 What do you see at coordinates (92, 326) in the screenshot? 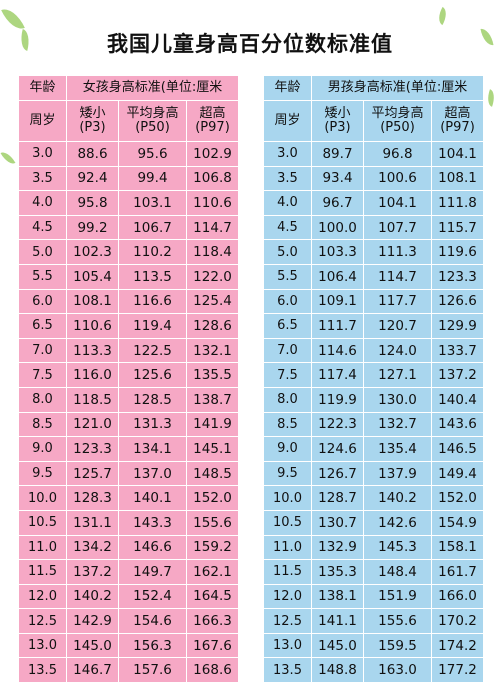
I see `short-height-cell: 110.6` at bounding box center [92, 326].